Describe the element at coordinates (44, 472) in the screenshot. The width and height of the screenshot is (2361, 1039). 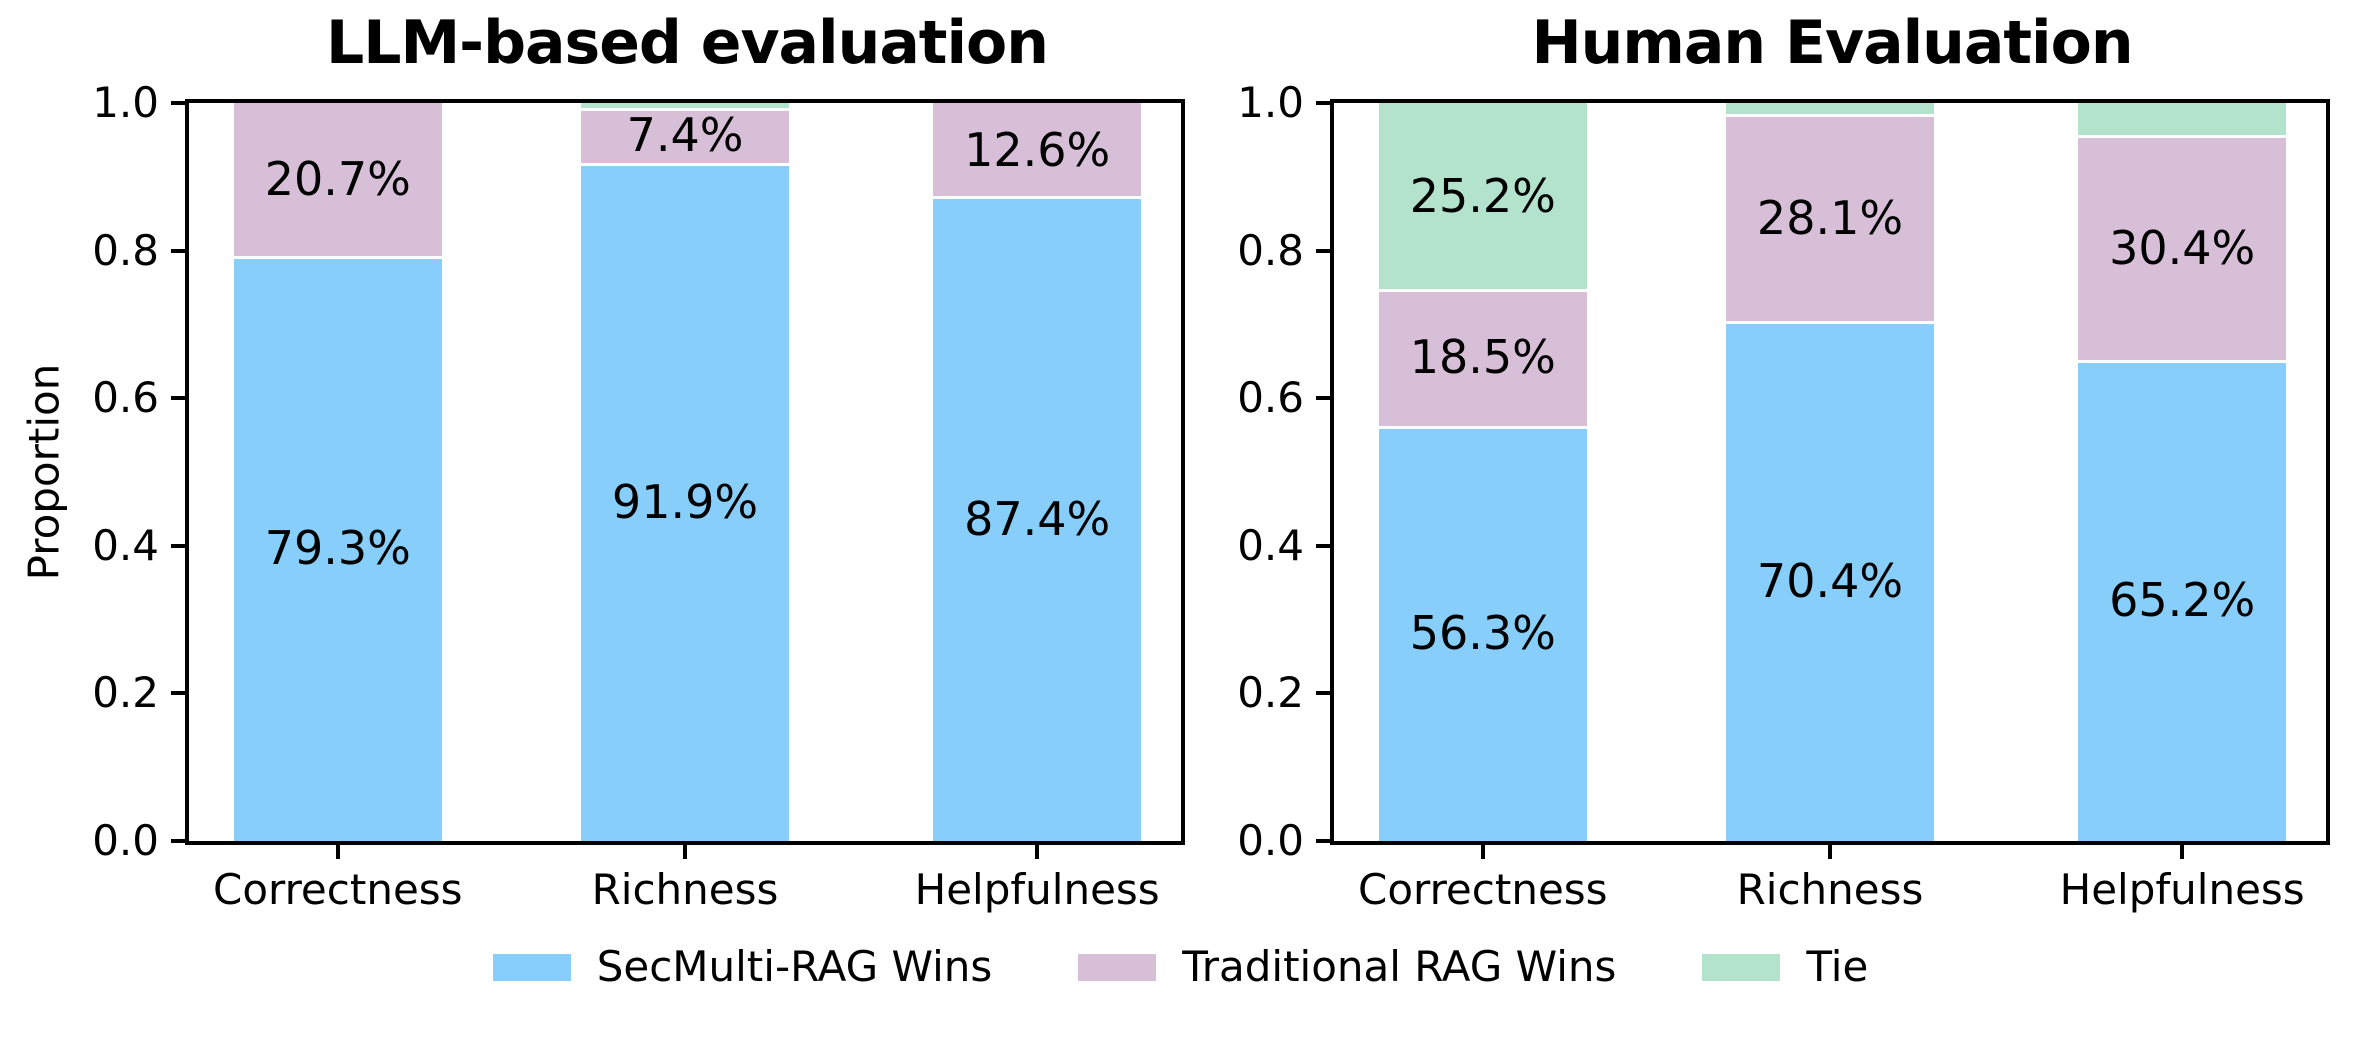
I see `y-axis-label: Proportion` at that location.